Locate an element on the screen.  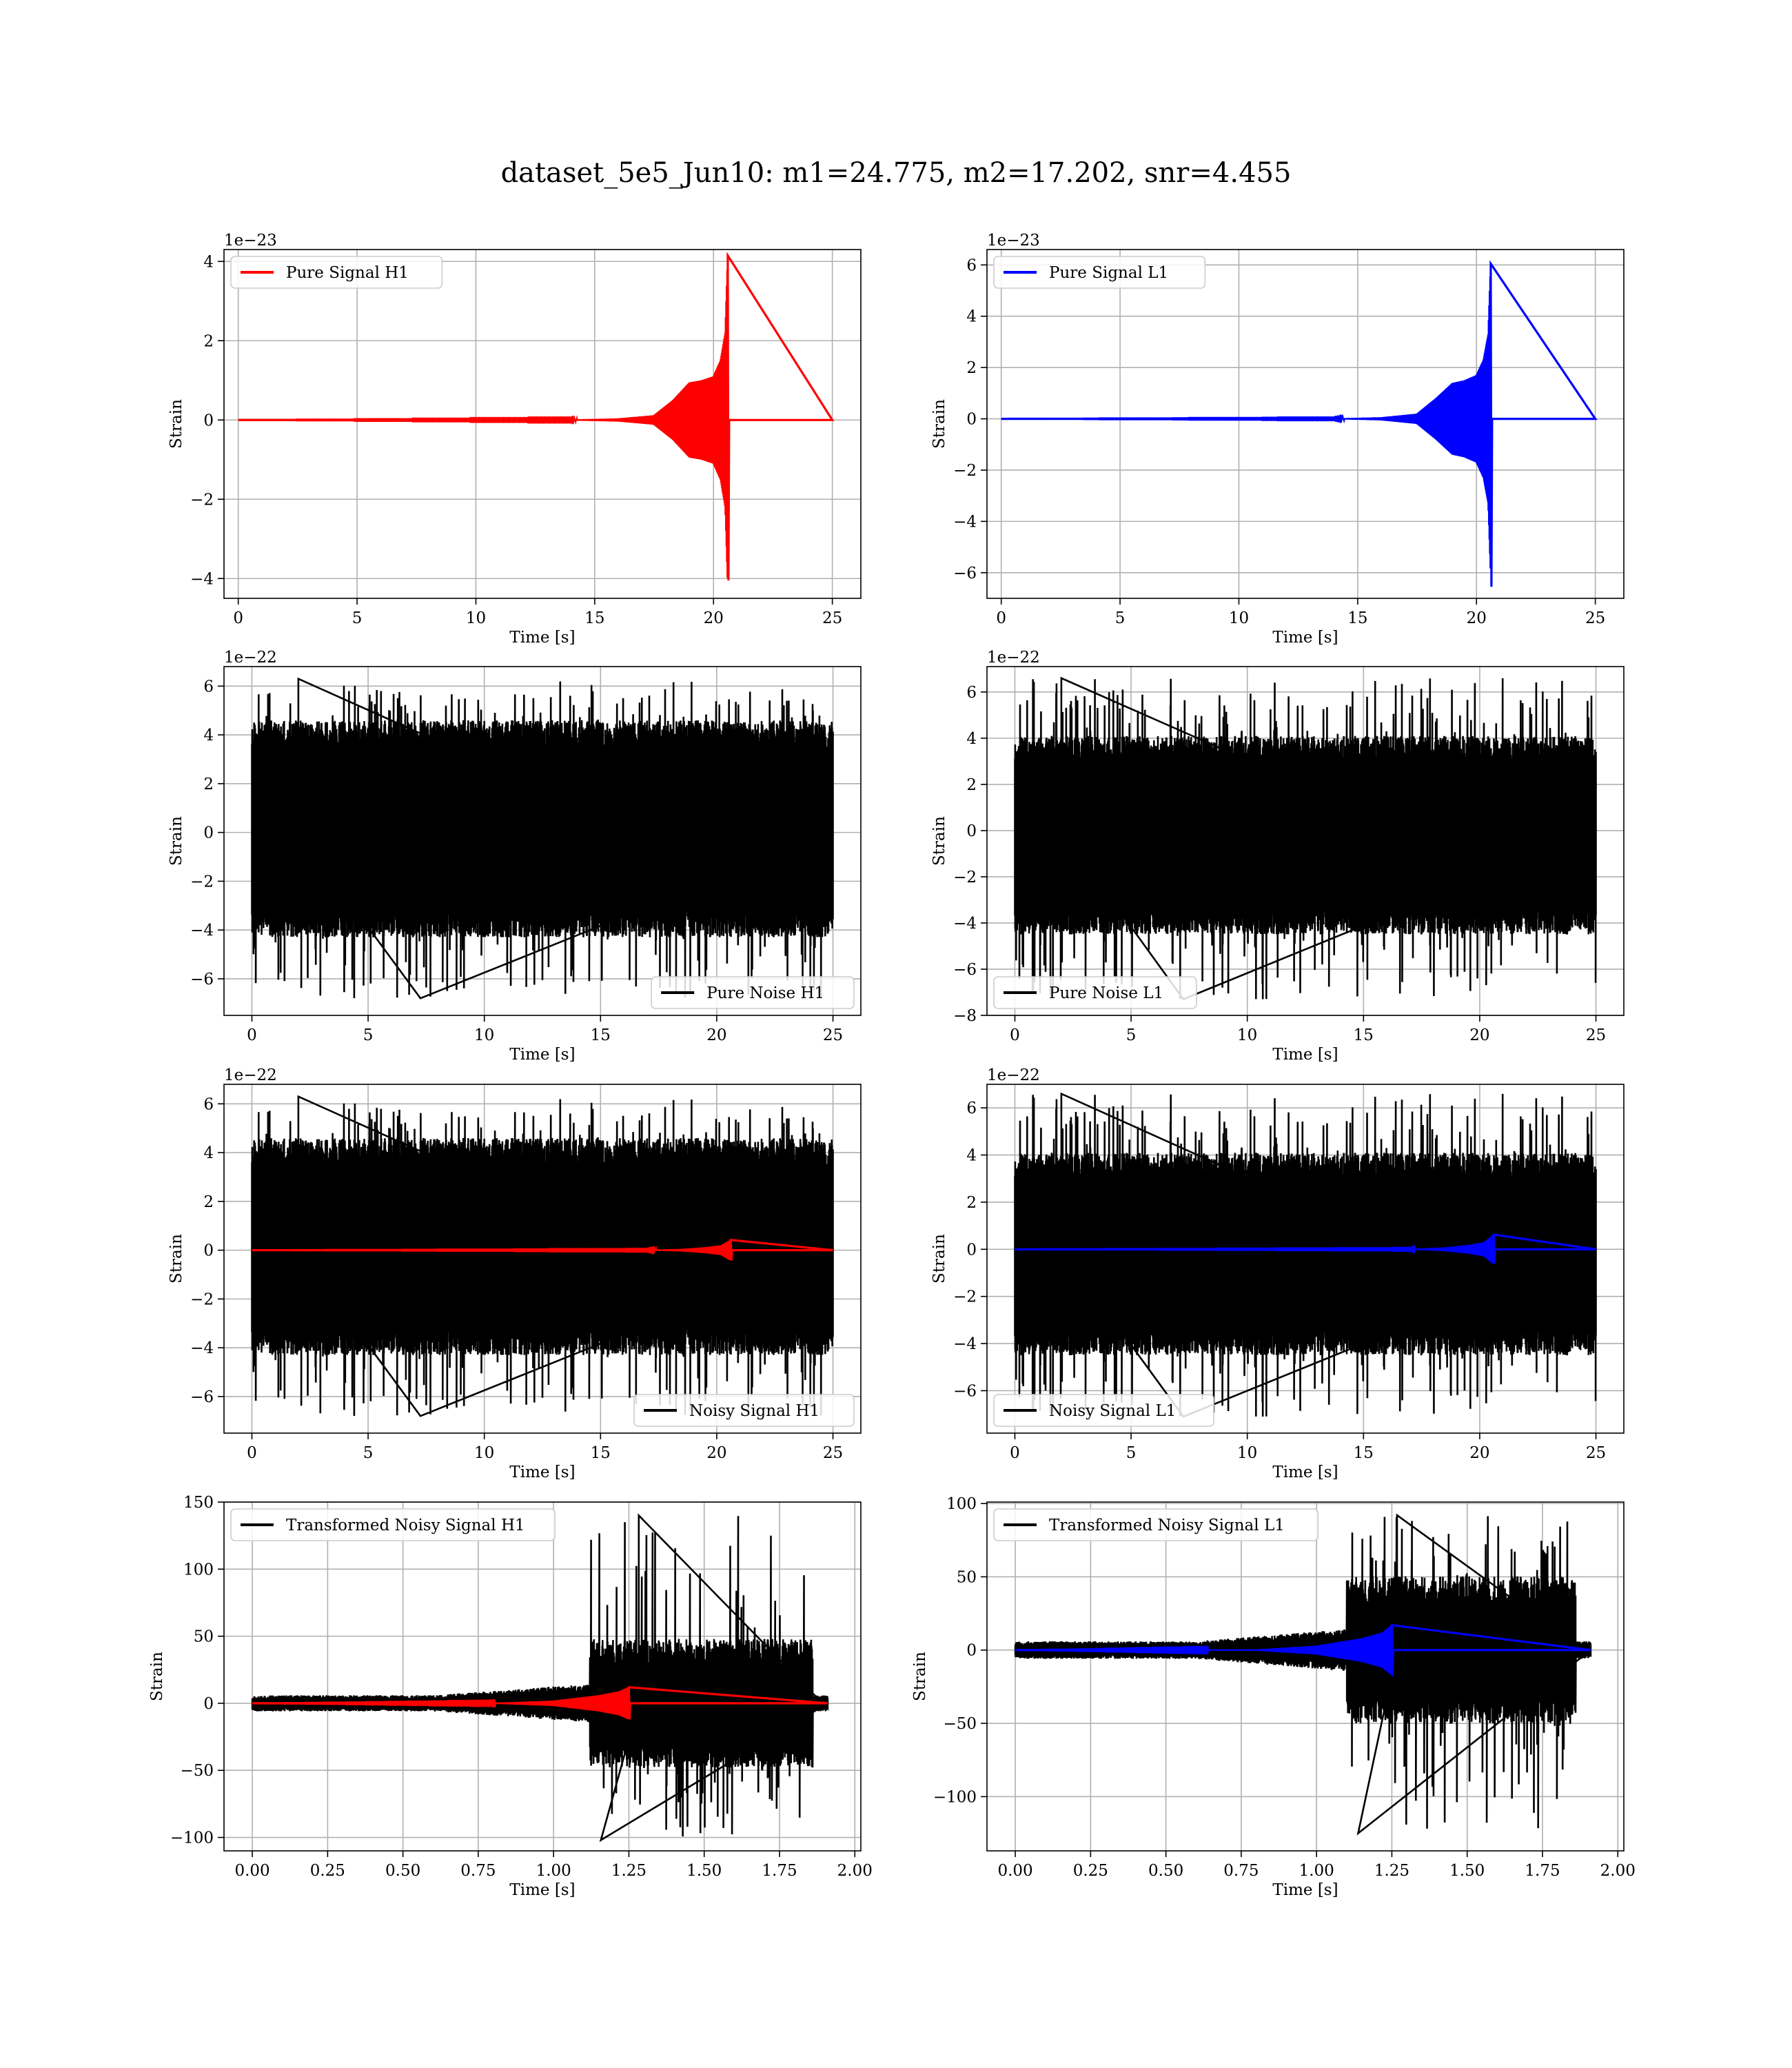
series-line-transformed-noisy-signal-l1 is located at coordinates (1303, 1674).